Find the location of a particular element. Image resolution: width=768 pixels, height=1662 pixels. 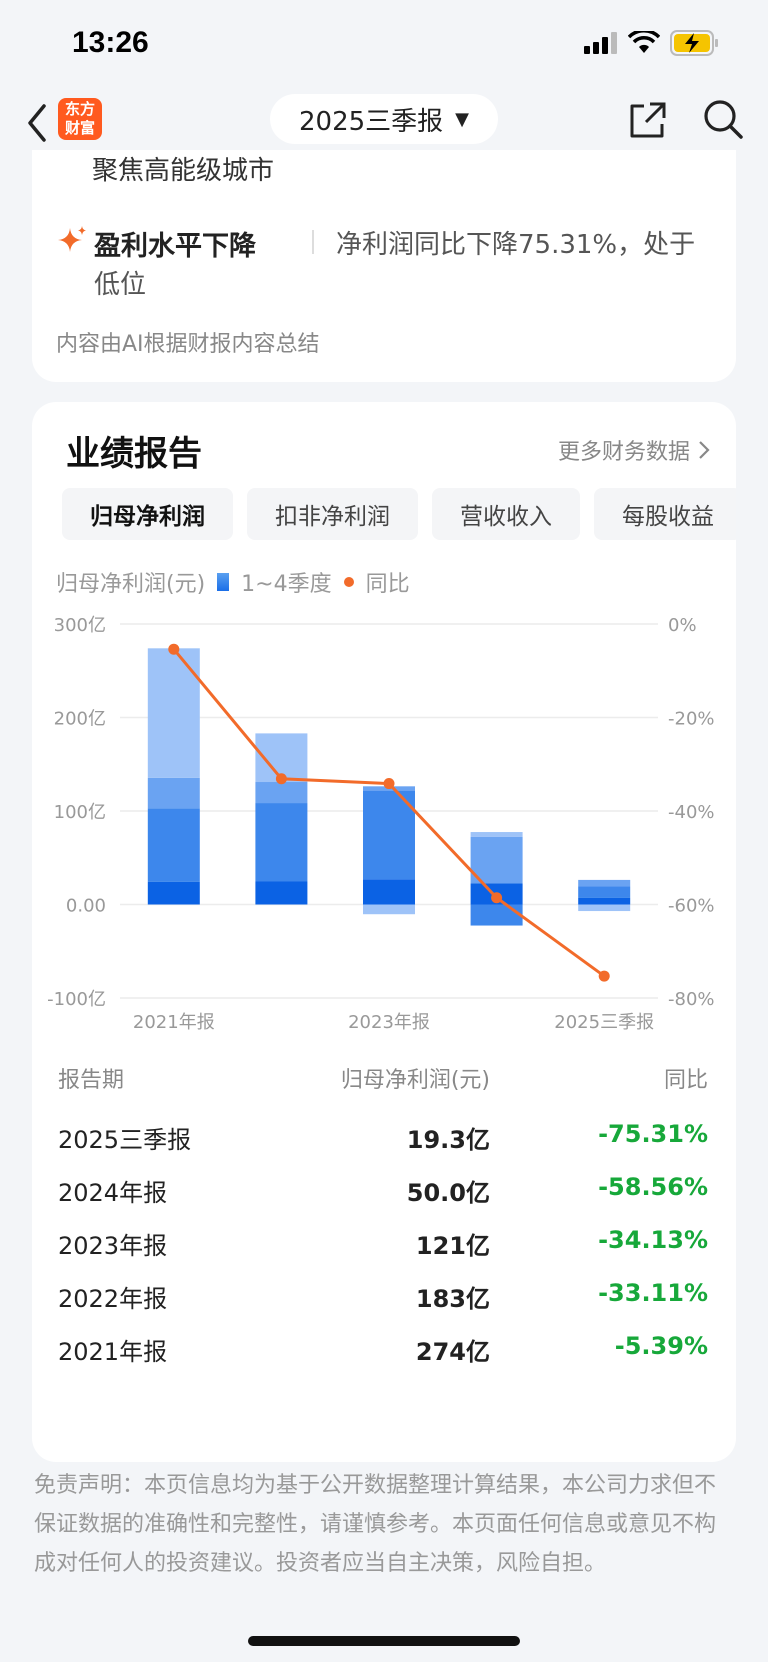

row-period: 2024年报 is located at coordinates (113, 1193).